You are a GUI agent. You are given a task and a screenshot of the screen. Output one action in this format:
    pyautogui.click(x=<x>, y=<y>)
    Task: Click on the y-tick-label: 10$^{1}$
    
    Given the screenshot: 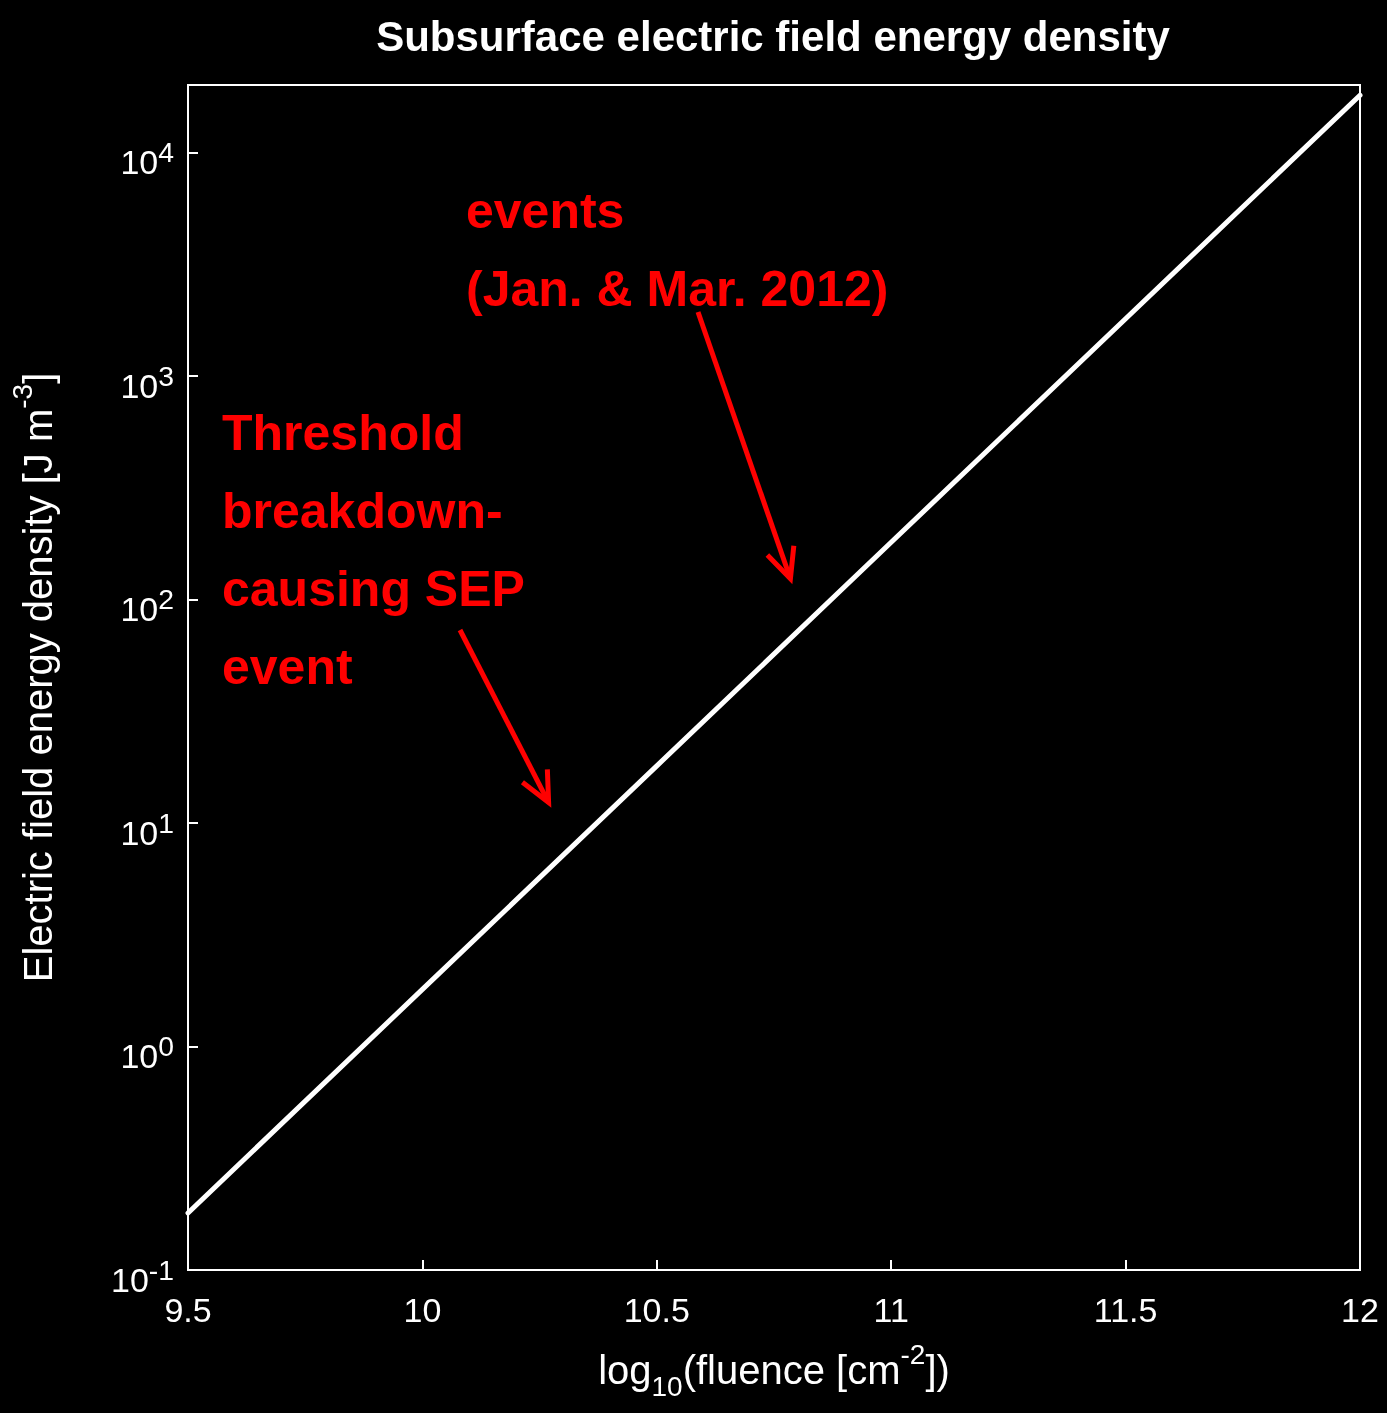 What is the action you would take?
    pyautogui.click(x=147, y=830)
    